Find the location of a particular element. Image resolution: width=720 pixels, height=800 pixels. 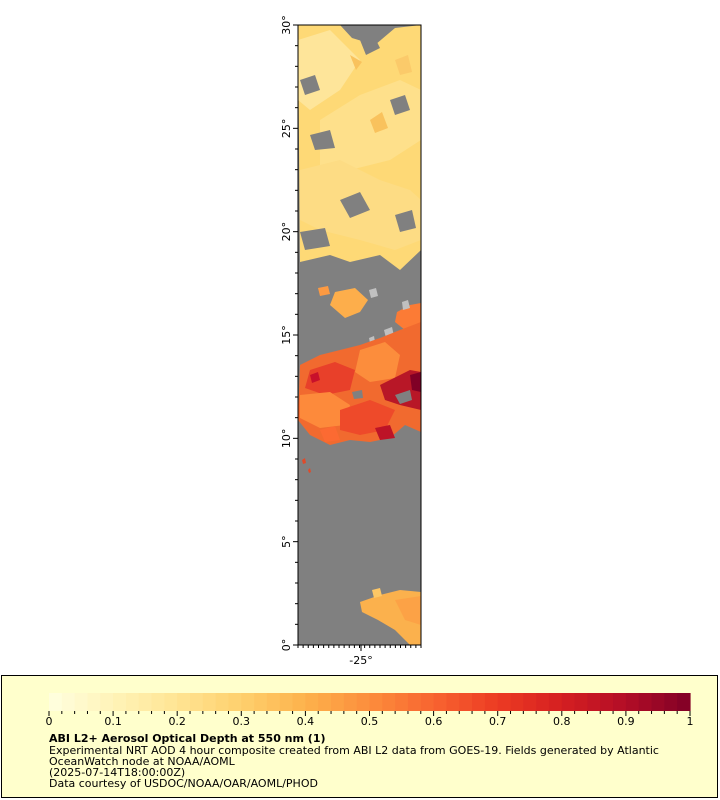

colorbar-tick-label: 1 is located at coordinates (690, 721).